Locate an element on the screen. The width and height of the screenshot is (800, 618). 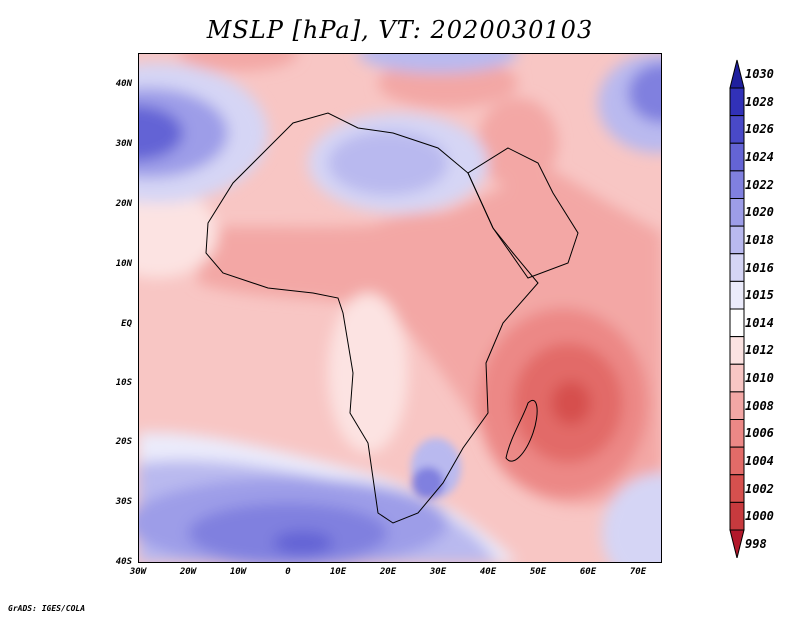
lon-label: 30E is located at coordinates (438, 572).